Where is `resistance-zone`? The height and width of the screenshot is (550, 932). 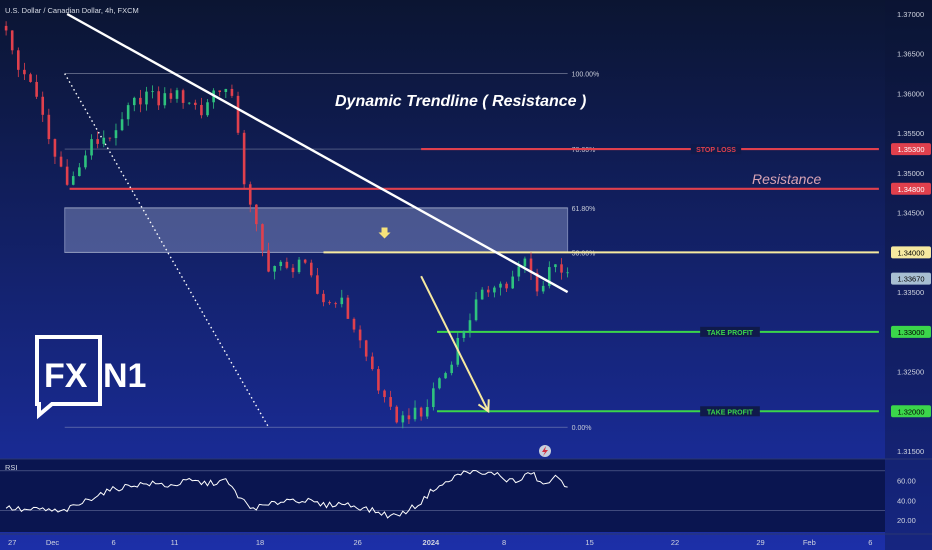 resistance-zone is located at coordinates (316, 230).